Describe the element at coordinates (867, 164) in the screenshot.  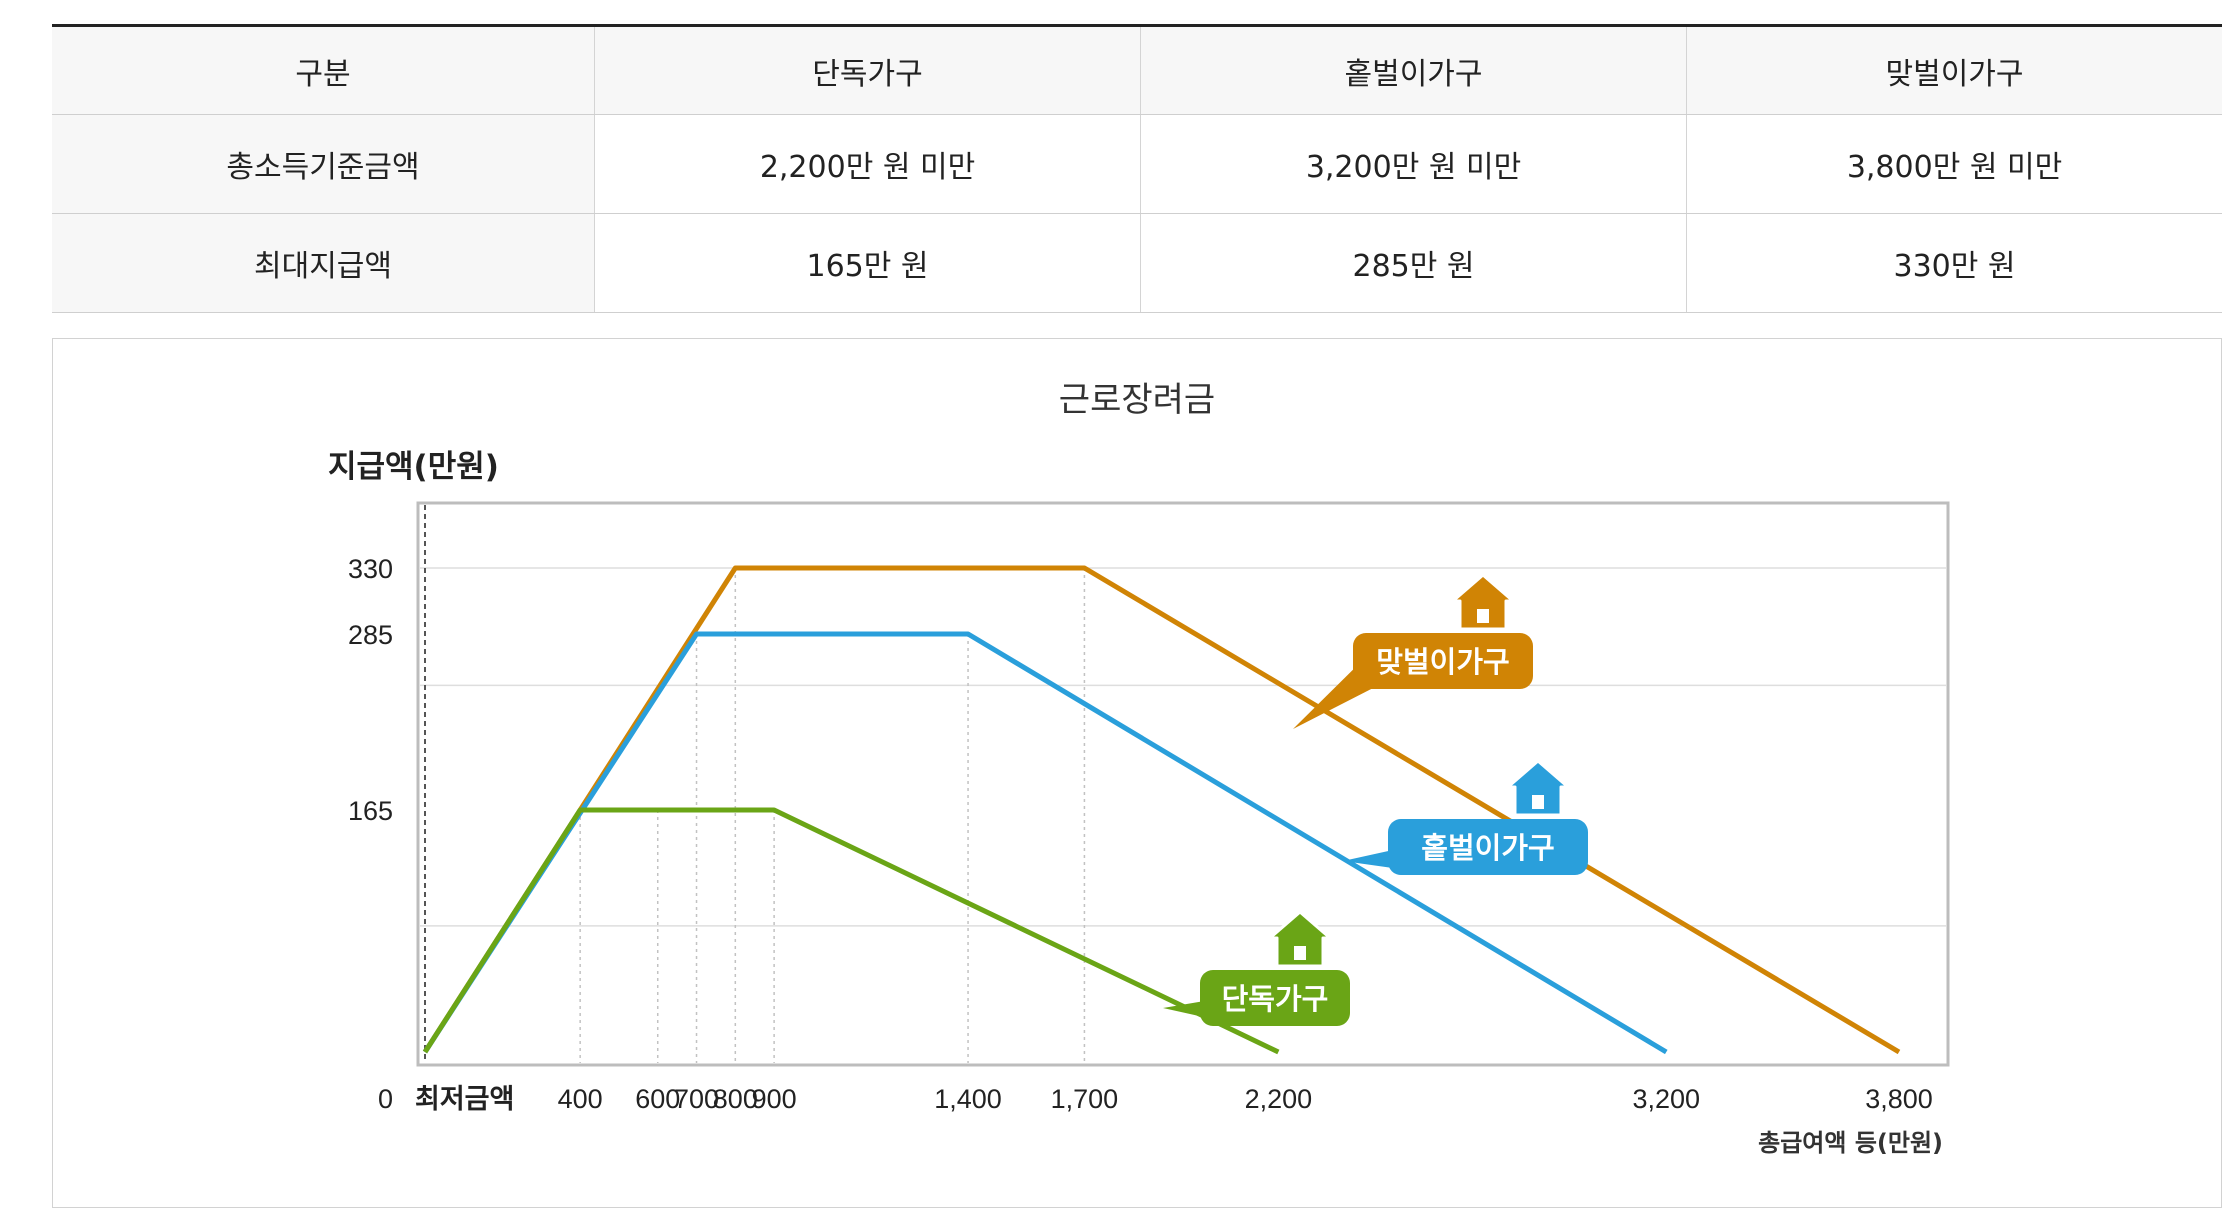
I see `table-cell: 2,200만 원 미만` at that location.